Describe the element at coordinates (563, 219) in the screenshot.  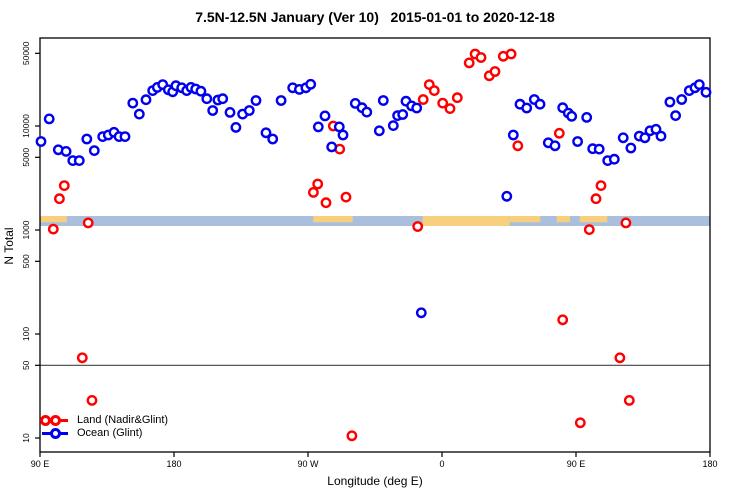
I see `latitude-band-land-india` at that location.